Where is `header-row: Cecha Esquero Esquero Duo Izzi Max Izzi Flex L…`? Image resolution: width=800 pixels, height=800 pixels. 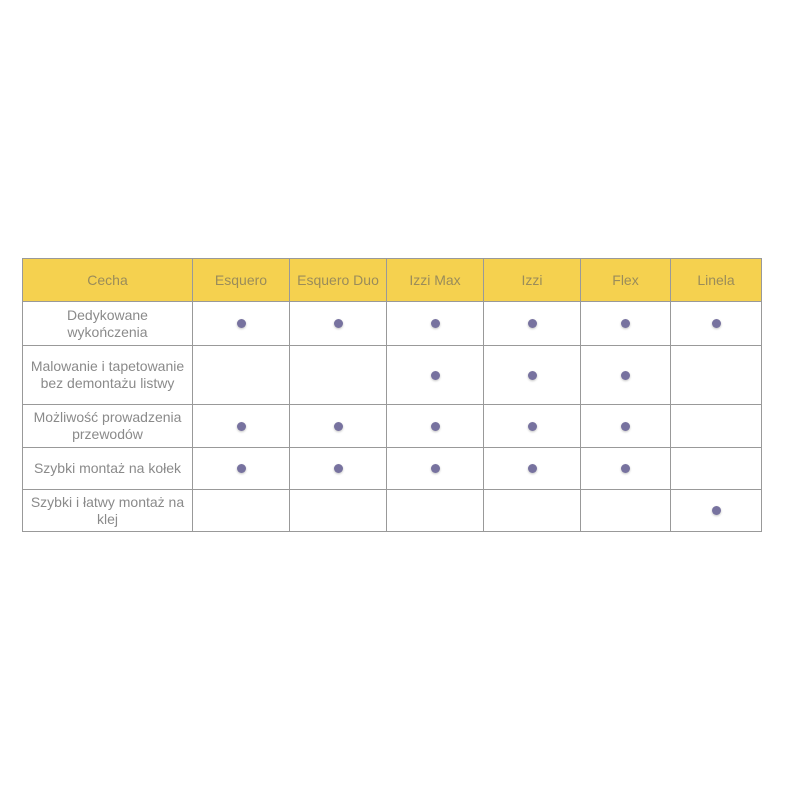
header-row: Cecha Esquero Esquero Duo Izzi Max Izzi Flex L… is located at coordinates (392, 280).